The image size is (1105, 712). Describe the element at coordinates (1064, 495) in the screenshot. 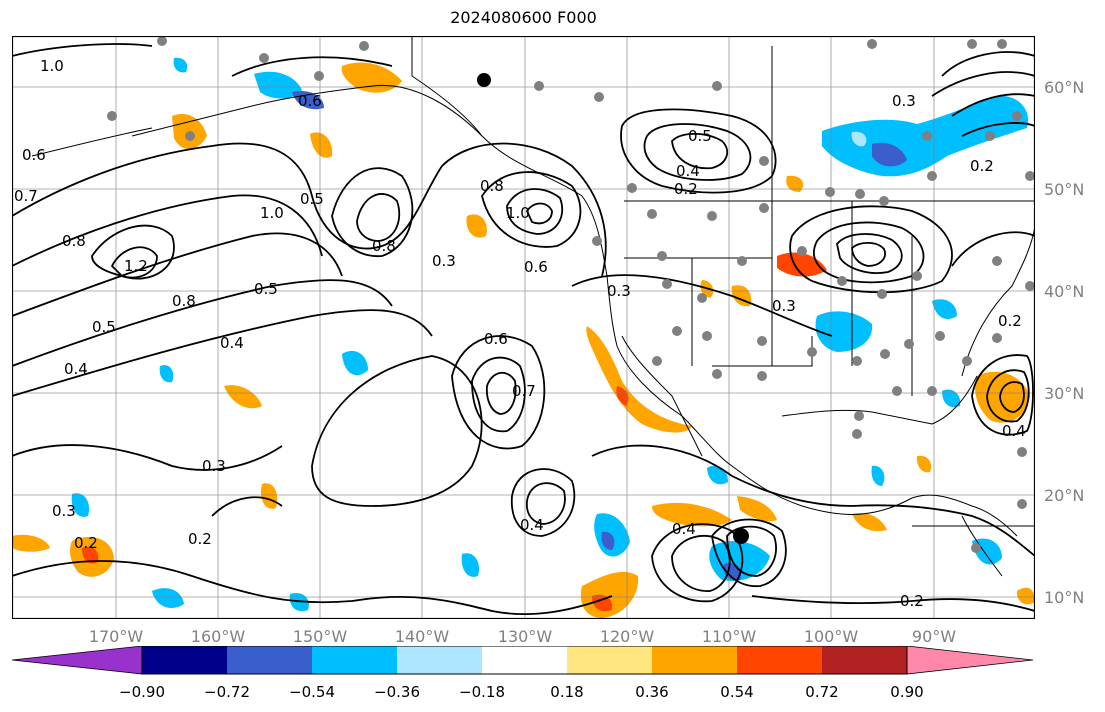

I see `lat-label: 20°N` at that location.